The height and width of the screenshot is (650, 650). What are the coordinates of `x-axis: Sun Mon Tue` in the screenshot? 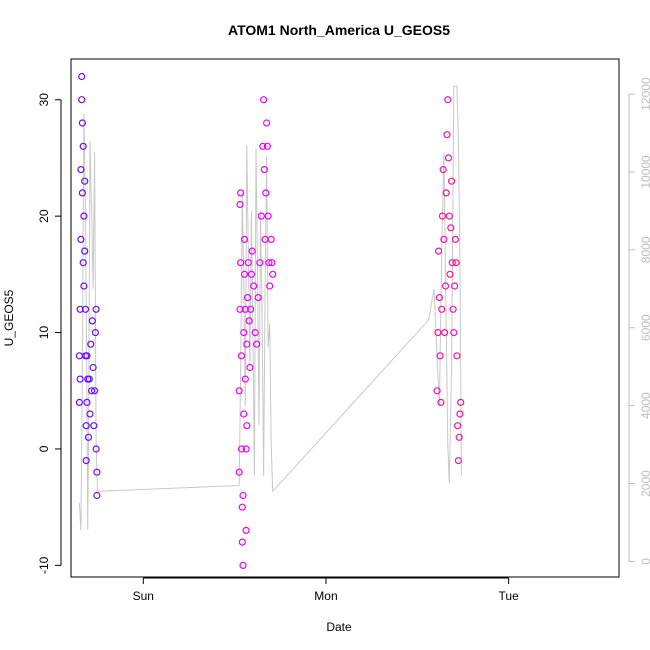 It's located at (326, 590).